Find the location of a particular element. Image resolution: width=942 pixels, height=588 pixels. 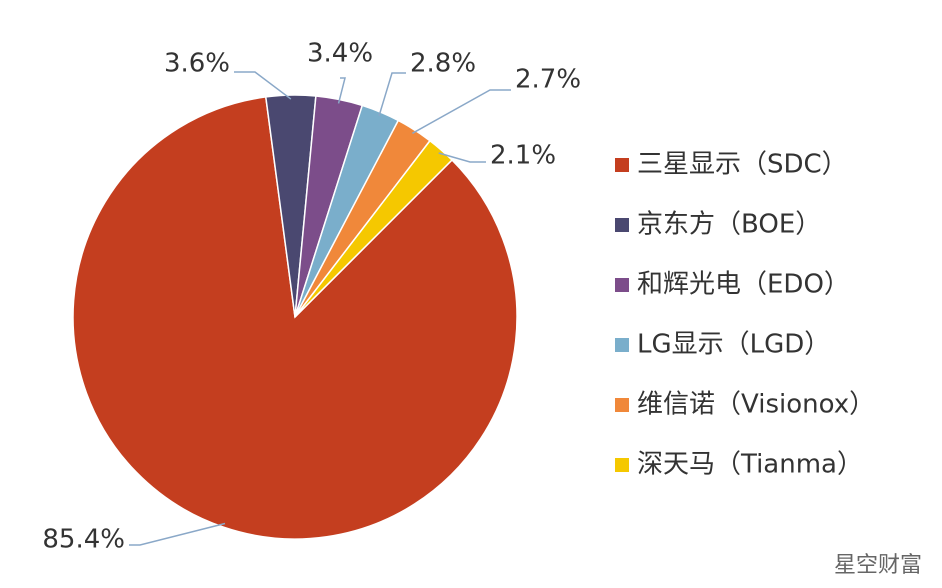

legend-label: 三星显示（SDC） is located at coordinates (742, 165).